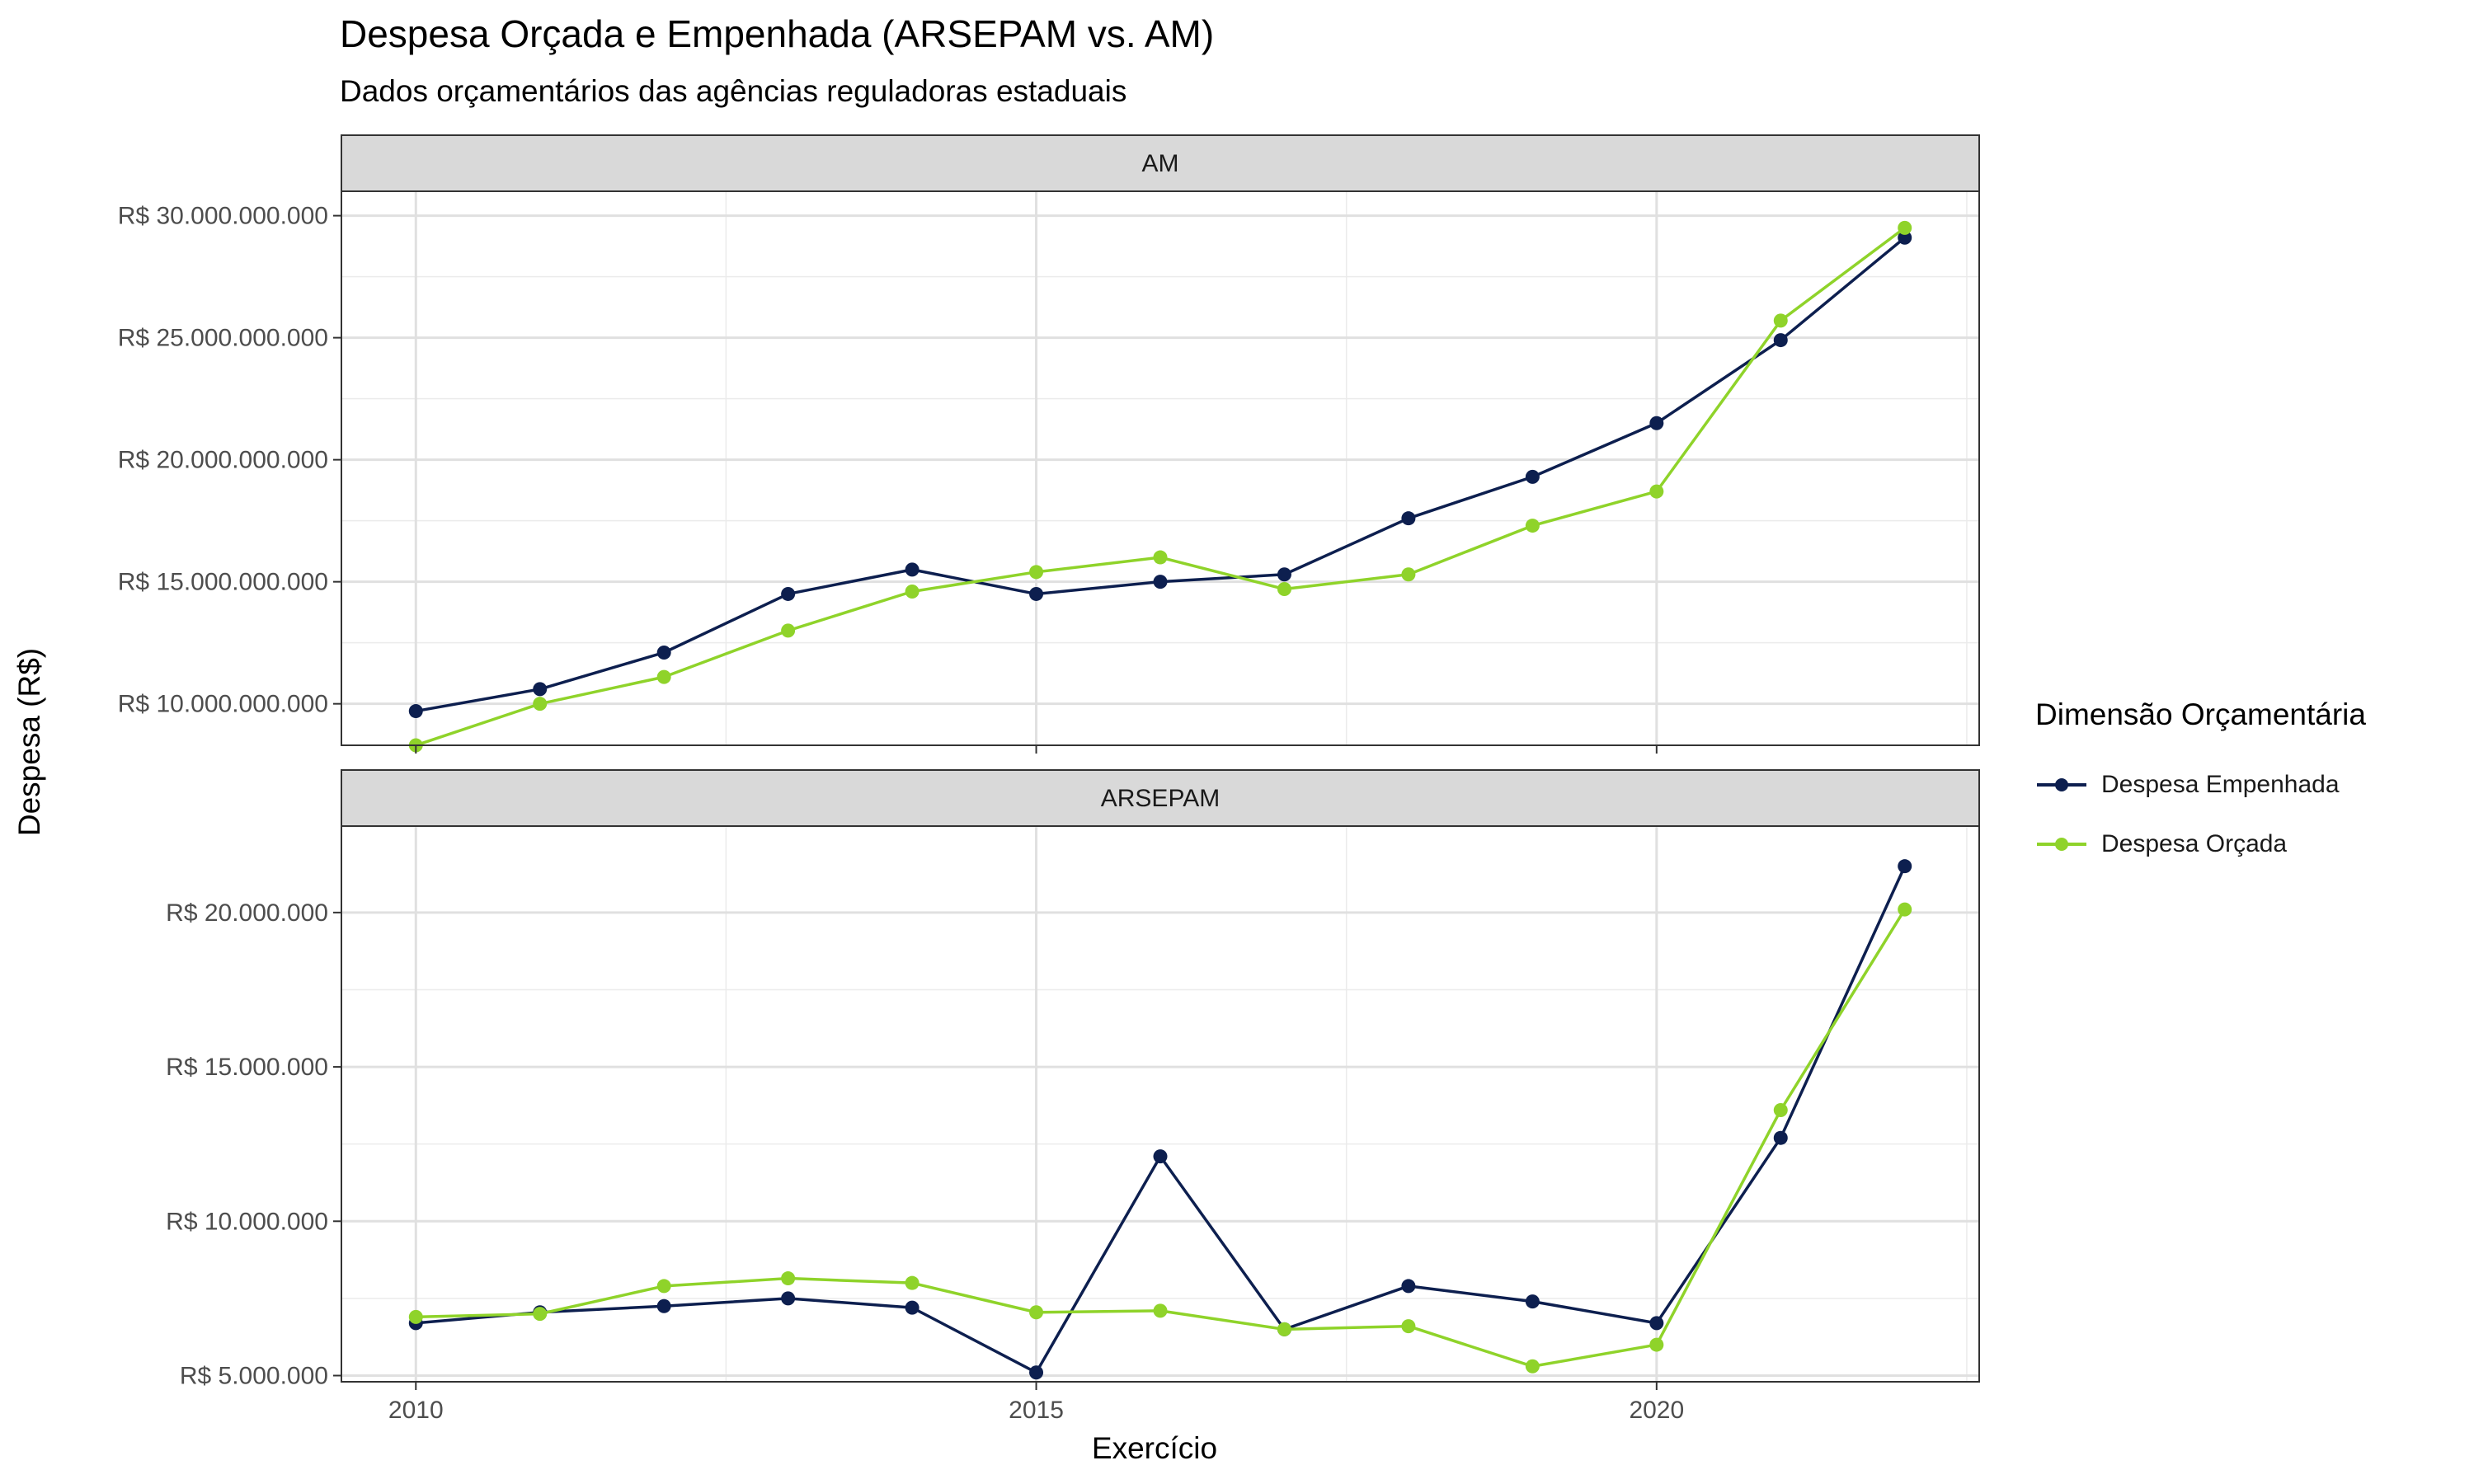 Image resolution: width=2474 pixels, height=1484 pixels. I want to click on data-point-arsepam-orcada-2020, so click(1656, 1344).